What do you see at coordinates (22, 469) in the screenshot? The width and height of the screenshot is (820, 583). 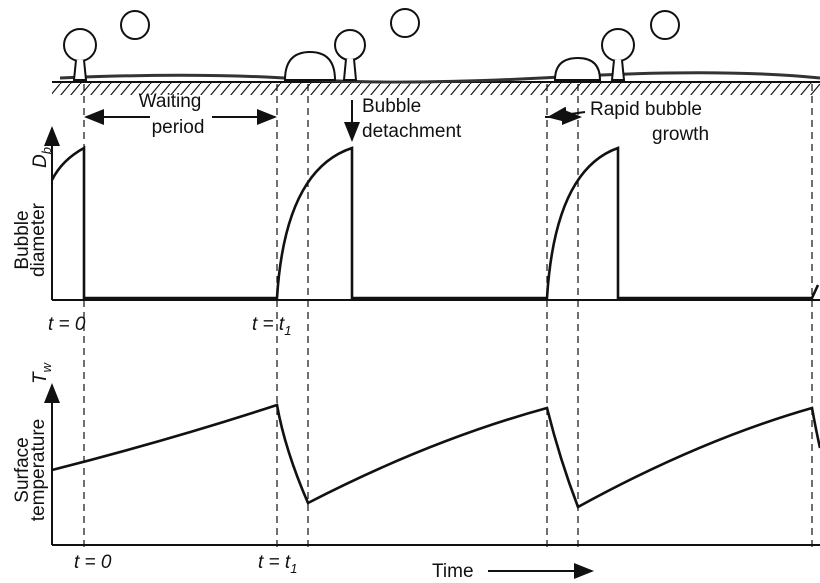 I see `axis-label: Surface` at bounding box center [22, 469].